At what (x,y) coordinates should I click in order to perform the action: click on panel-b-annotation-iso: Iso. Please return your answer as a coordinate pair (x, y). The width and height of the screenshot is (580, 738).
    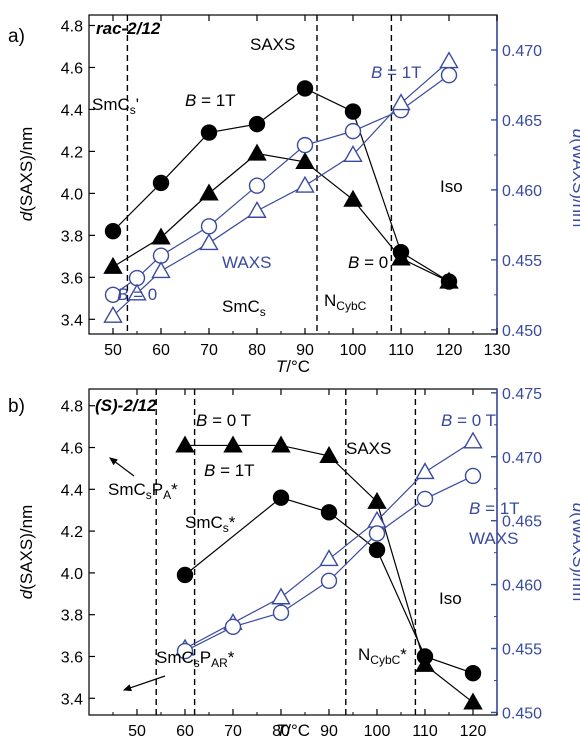
    Looking at the image, I should click on (450, 598).